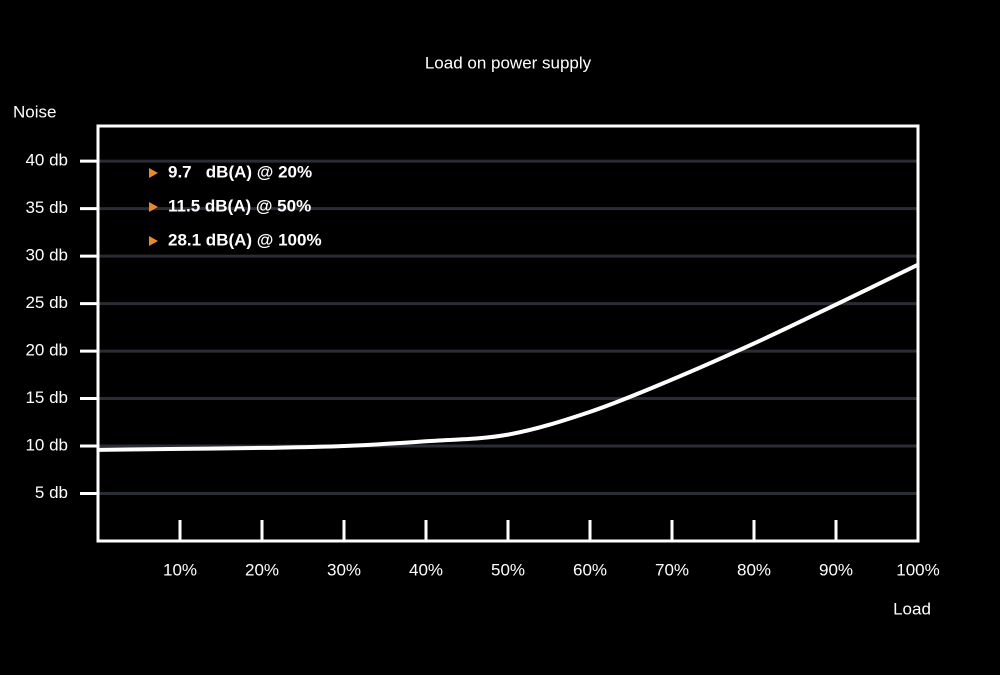 The height and width of the screenshot is (675, 1000). Describe the element at coordinates (836, 569) in the screenshot. I see `x-tick-label: 90%` at that location.